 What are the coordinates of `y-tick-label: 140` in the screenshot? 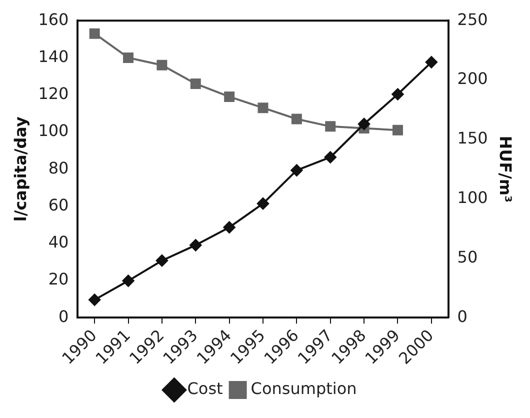 It's located at (53, 56).